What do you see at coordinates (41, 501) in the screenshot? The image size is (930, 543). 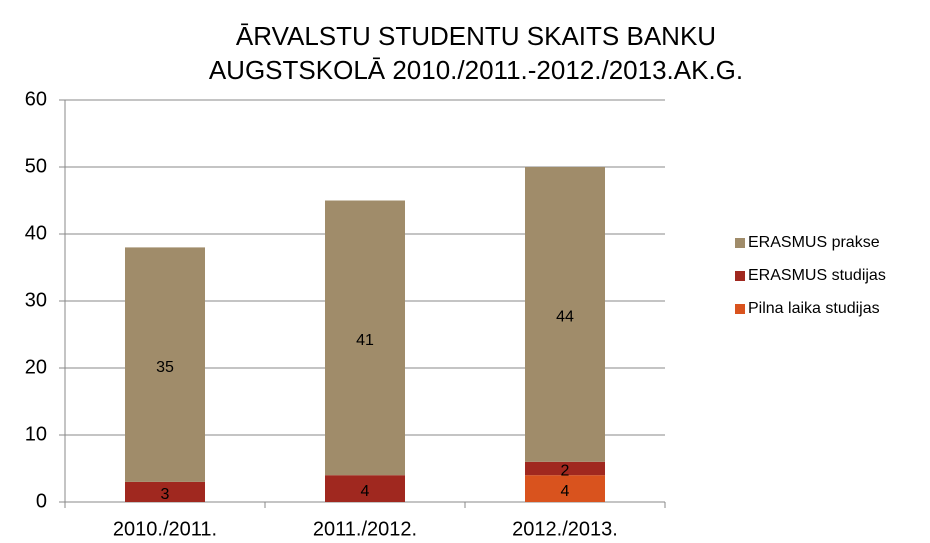 I see `y-tick-label: 0` at bounding box center [41, 501].